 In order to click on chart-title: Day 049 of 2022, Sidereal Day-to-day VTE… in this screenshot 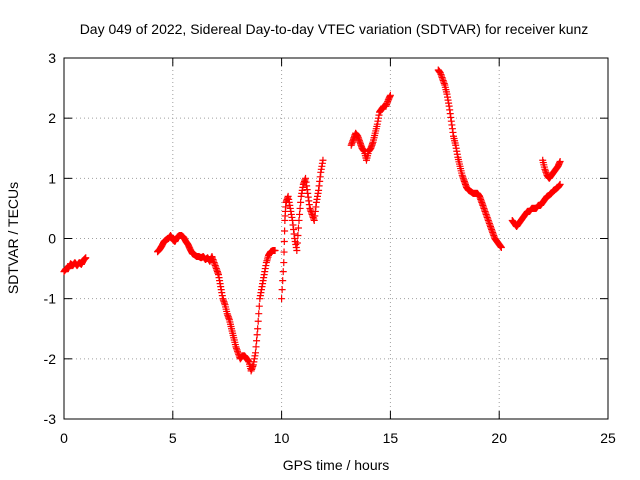, I will do `click(334, 29)`.